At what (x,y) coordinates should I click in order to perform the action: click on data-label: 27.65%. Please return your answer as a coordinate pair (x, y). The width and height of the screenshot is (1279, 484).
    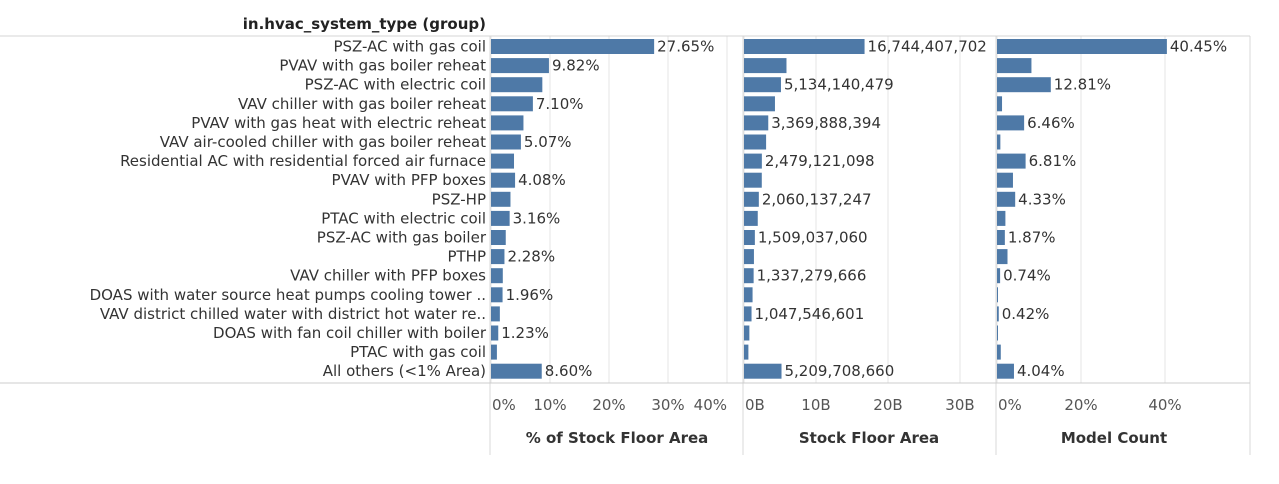
    Looking at the image, I should click on (685, 47).